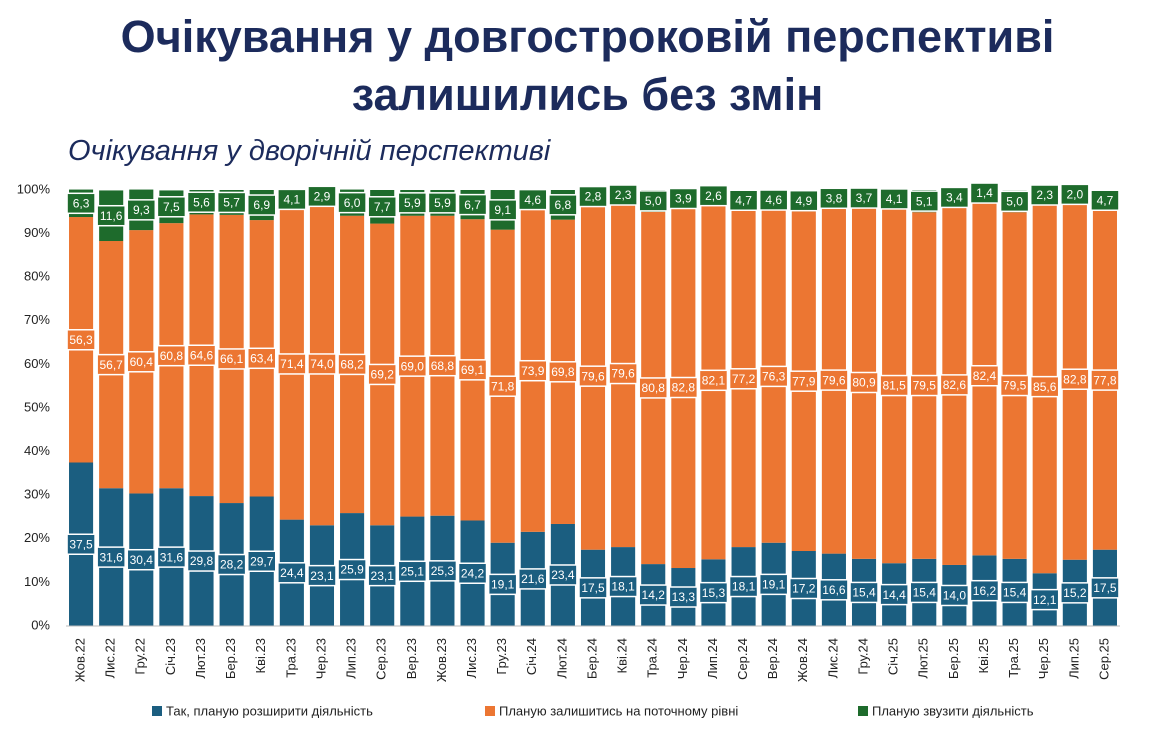 The image size is (1175, 753). I want to click on data-label-text: 82,4, so click(985, 376).